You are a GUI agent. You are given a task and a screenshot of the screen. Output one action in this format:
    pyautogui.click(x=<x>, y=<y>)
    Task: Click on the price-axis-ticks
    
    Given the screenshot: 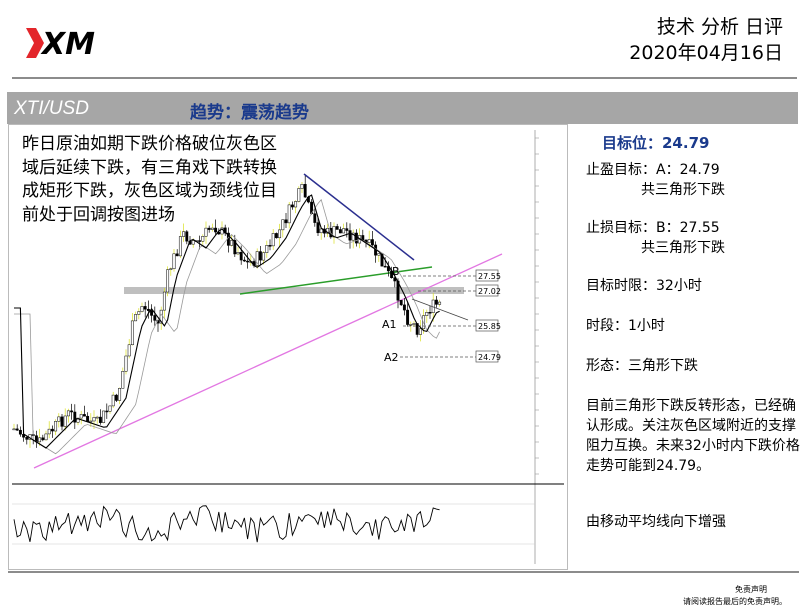 What is the action you would take?
    pyautogui.click(x=537, y=306)
    